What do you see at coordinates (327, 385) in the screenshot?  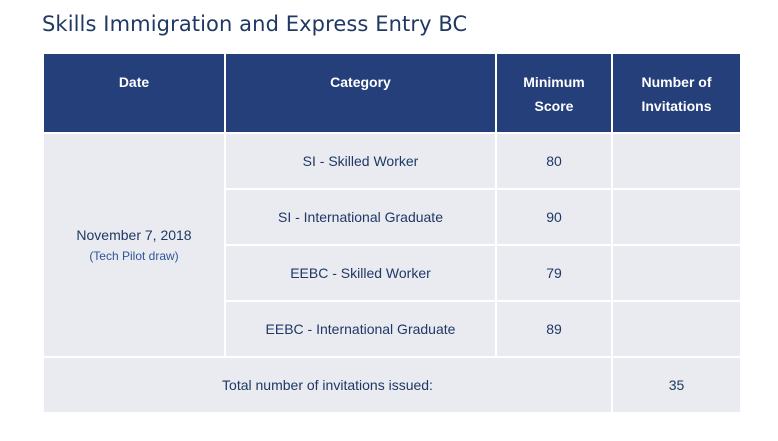 I see `total-label: Total number of invitations issued:` at bounding box center [327, 385].